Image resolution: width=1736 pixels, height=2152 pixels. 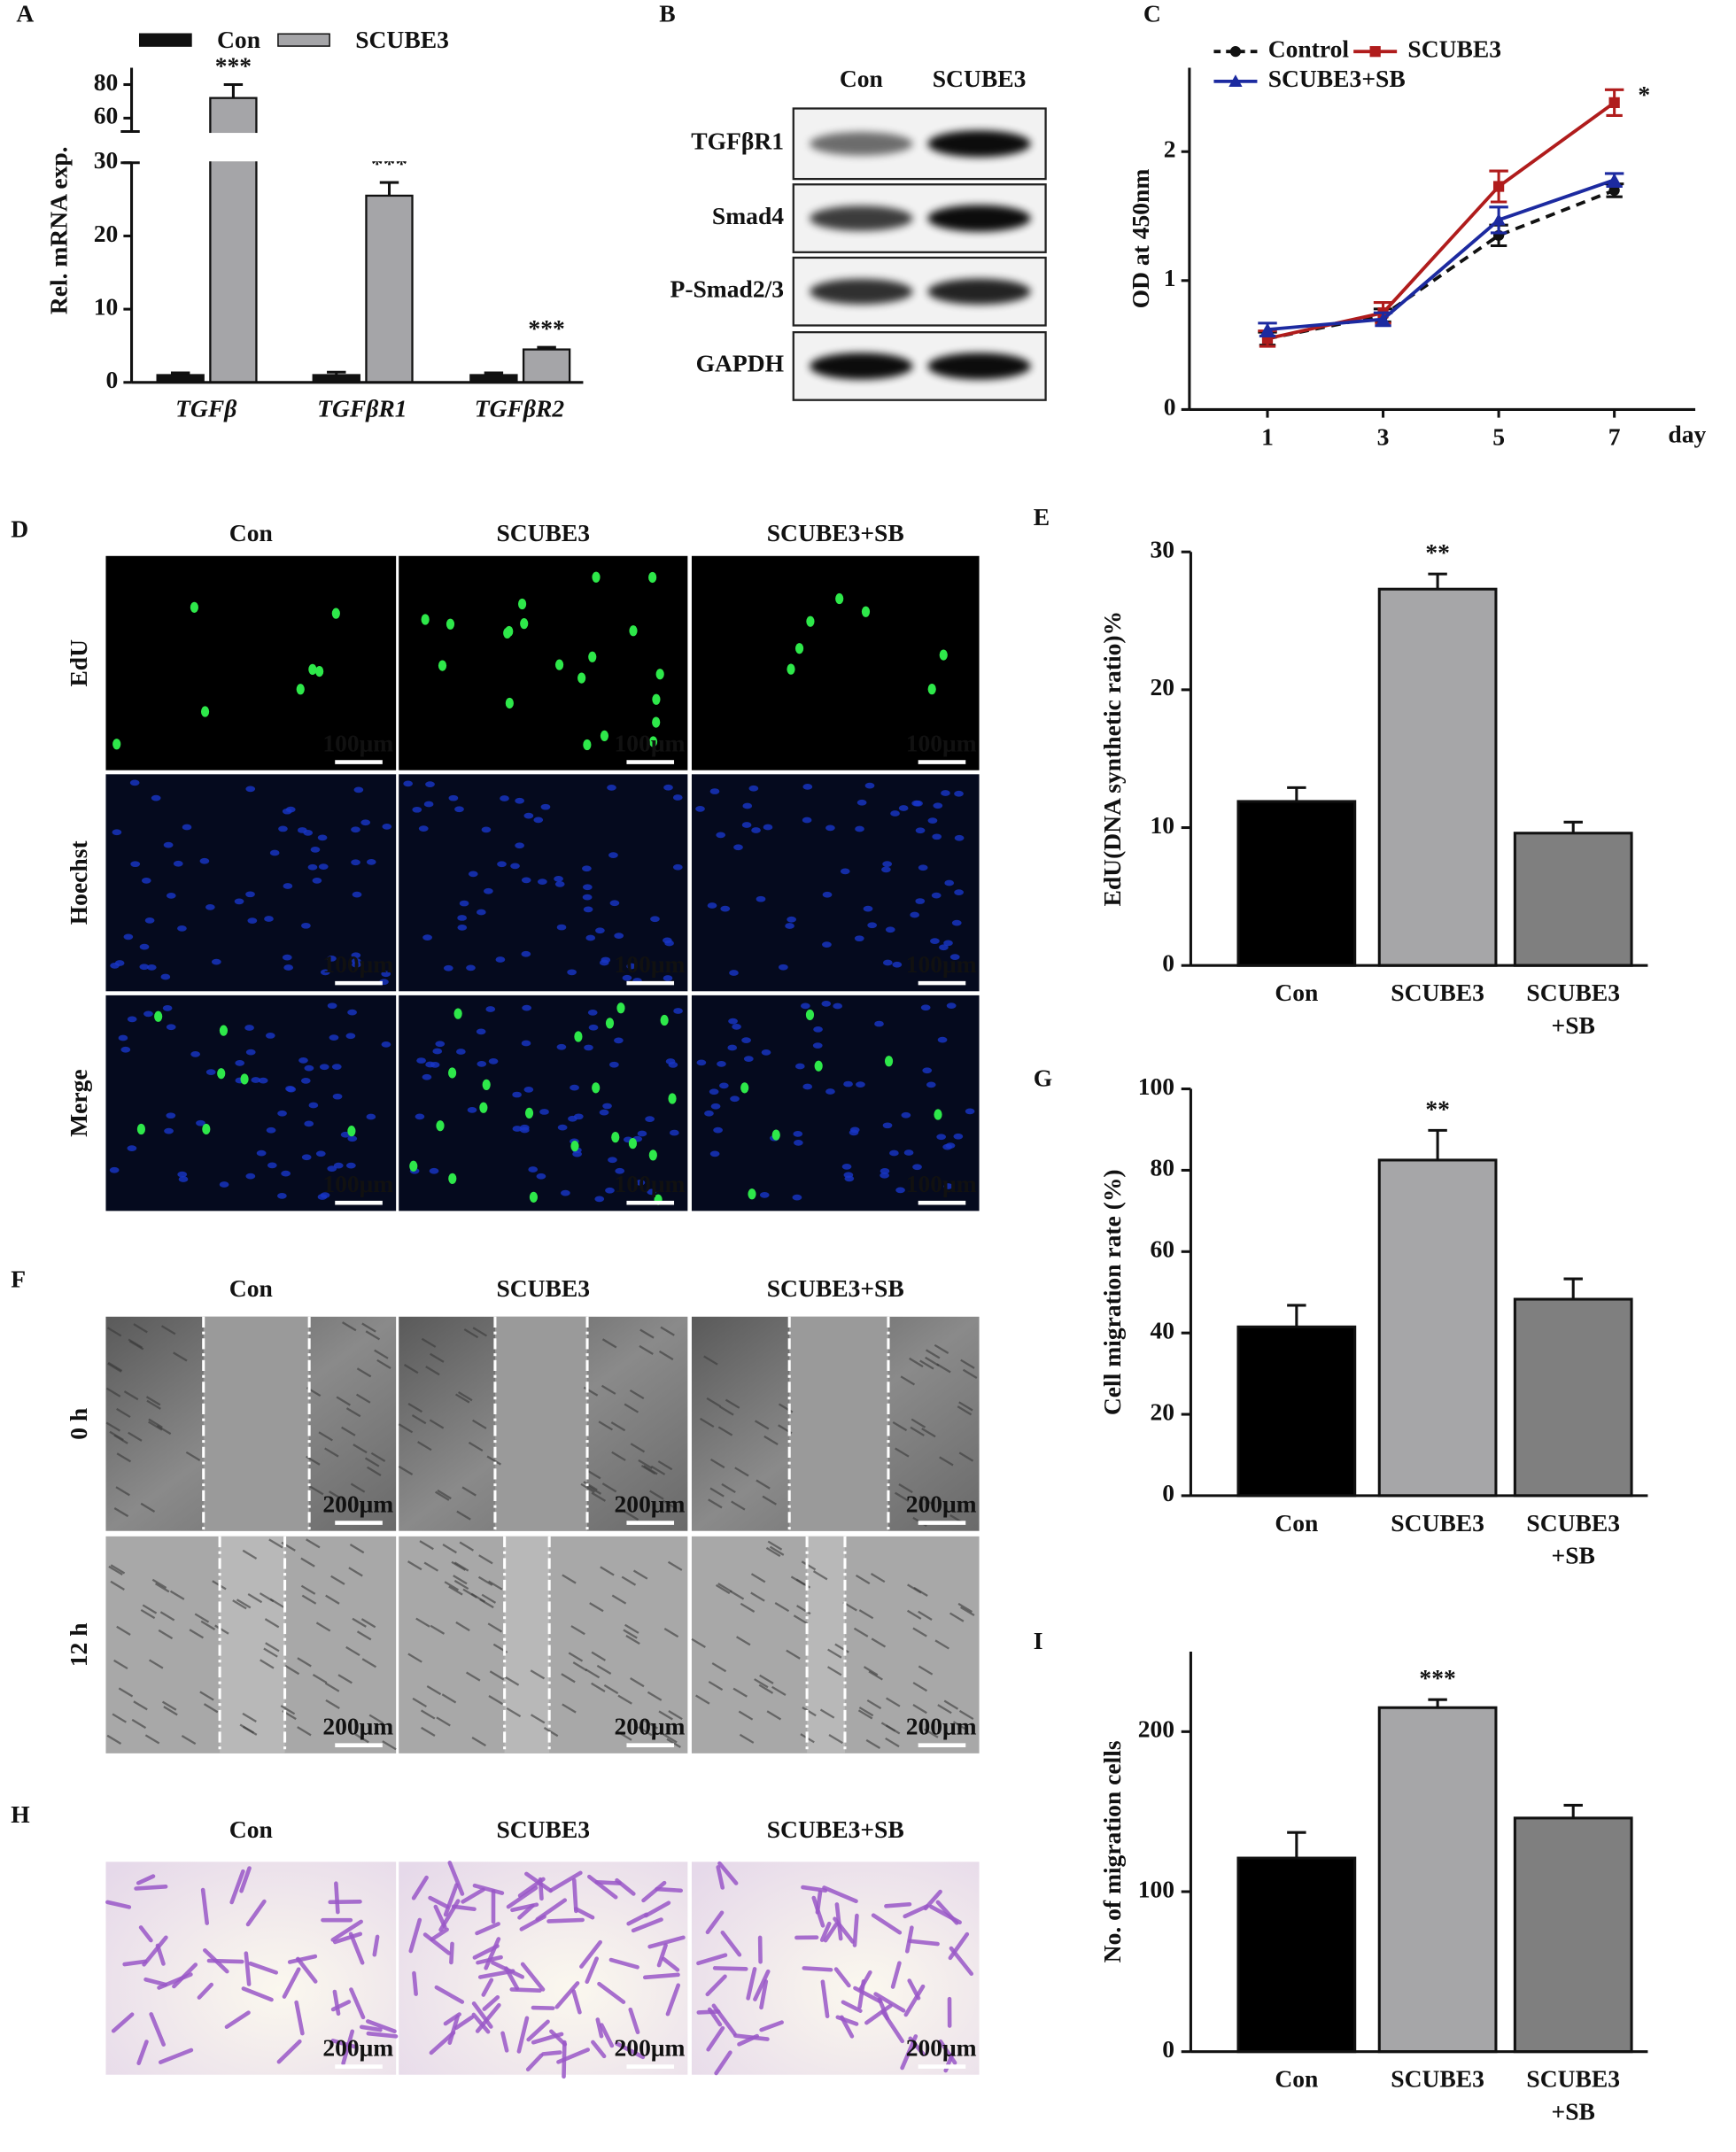 I want to click on x-tick-label: Con, so click(x=1296, y=2079).